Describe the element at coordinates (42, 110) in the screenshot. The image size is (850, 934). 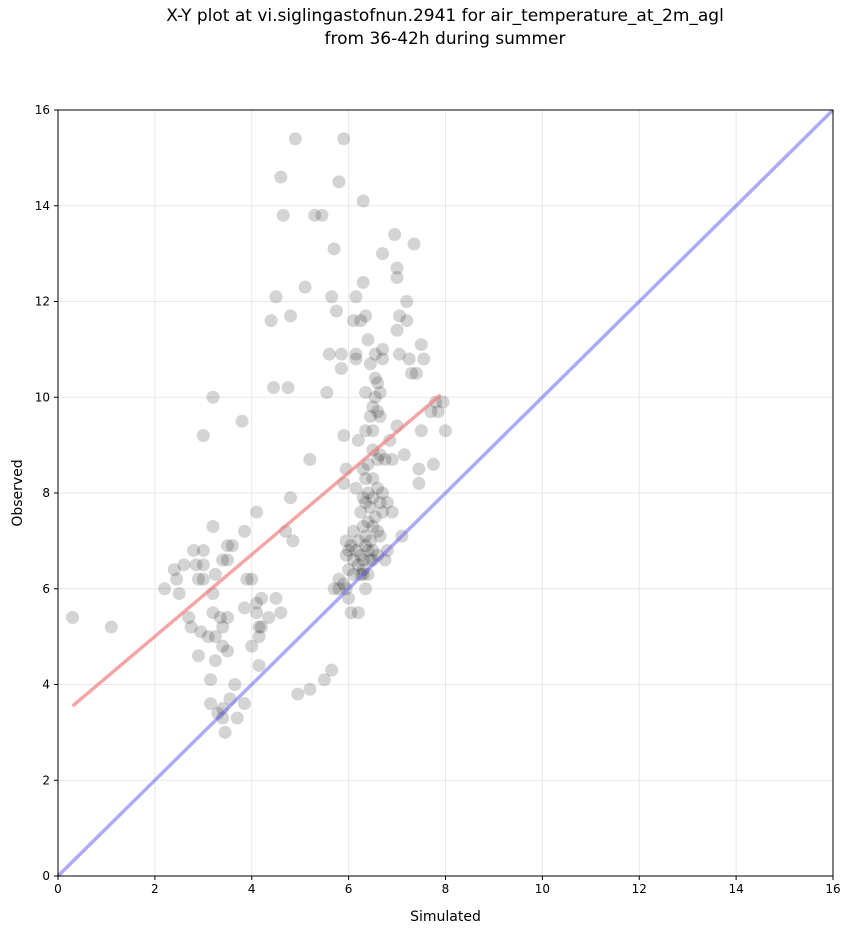
I see `y-tick-label: 16` at that location.